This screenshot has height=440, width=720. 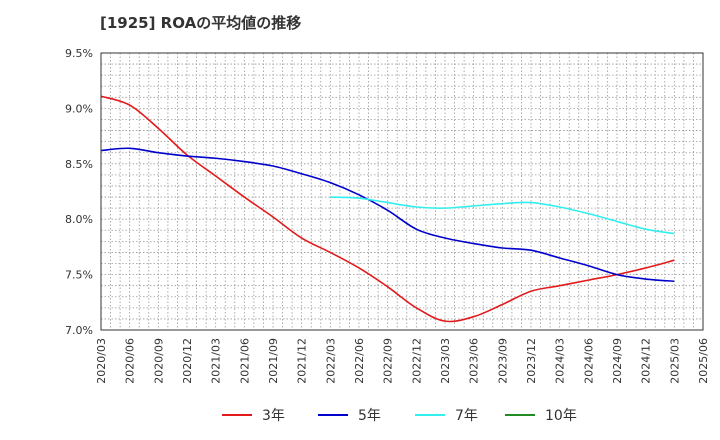 What do you see at coordinates (531, 361) in the screenshot?
I see `x-tick-label: 2023/12` at bounding box center [531, 361].